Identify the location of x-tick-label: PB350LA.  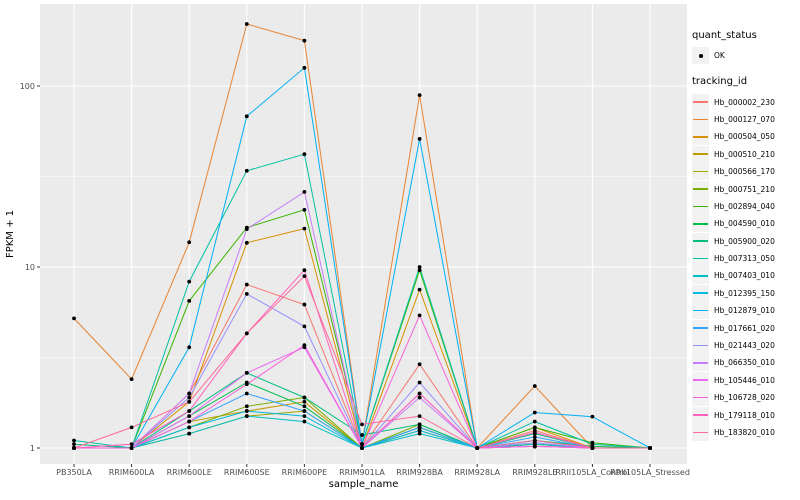
(74, 472).